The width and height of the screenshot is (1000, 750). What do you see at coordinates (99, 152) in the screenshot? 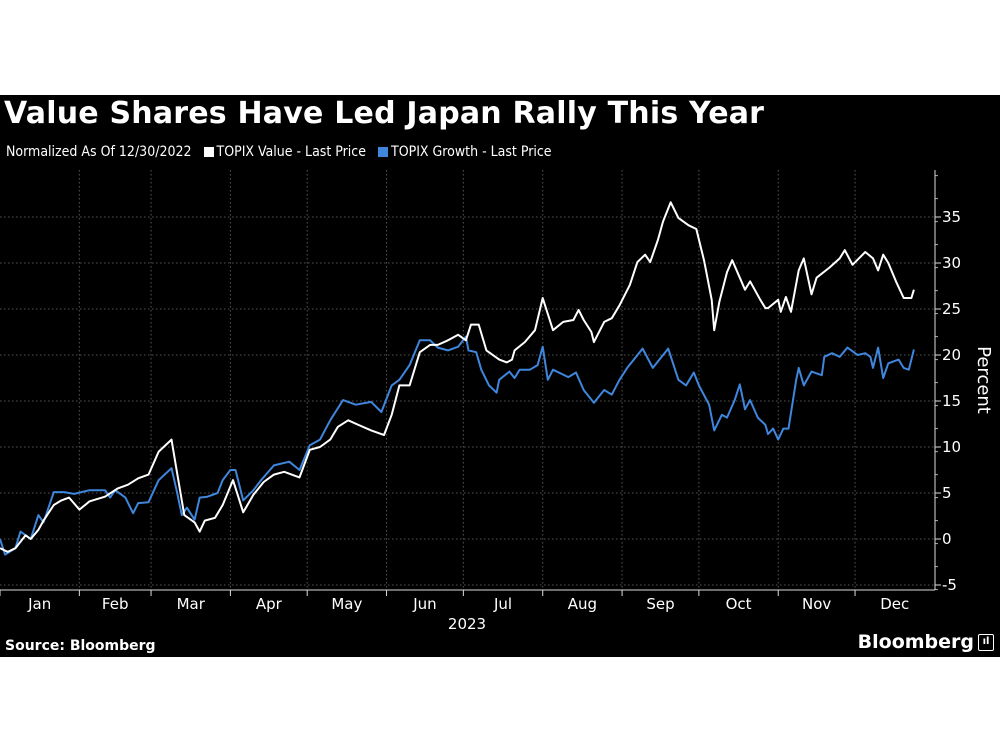
I see `legend-note: Normalized As Of 12/30/2022` at bounding box center [99, 152].